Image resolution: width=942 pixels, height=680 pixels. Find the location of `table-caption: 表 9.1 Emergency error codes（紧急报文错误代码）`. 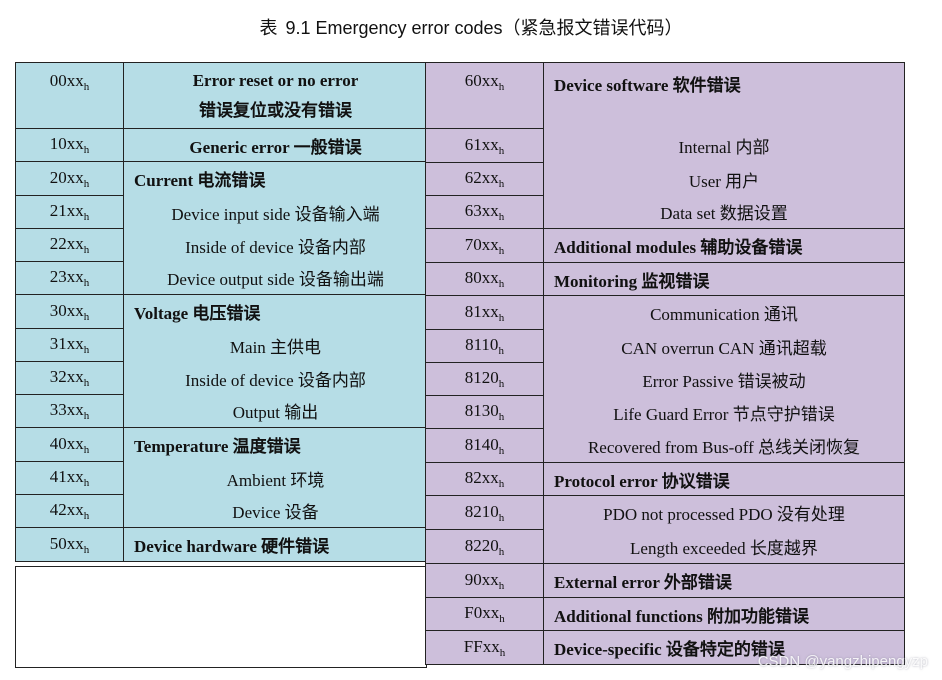

table-caption: 表 9.1 Emergency error codes（紧急报文错误代码） is located at coordinates (471, 27).